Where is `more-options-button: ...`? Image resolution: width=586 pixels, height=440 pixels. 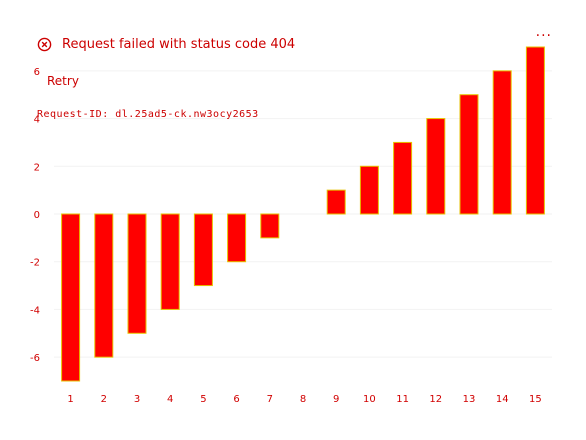
more-options-button: ... is located at coordinates (543, 32).